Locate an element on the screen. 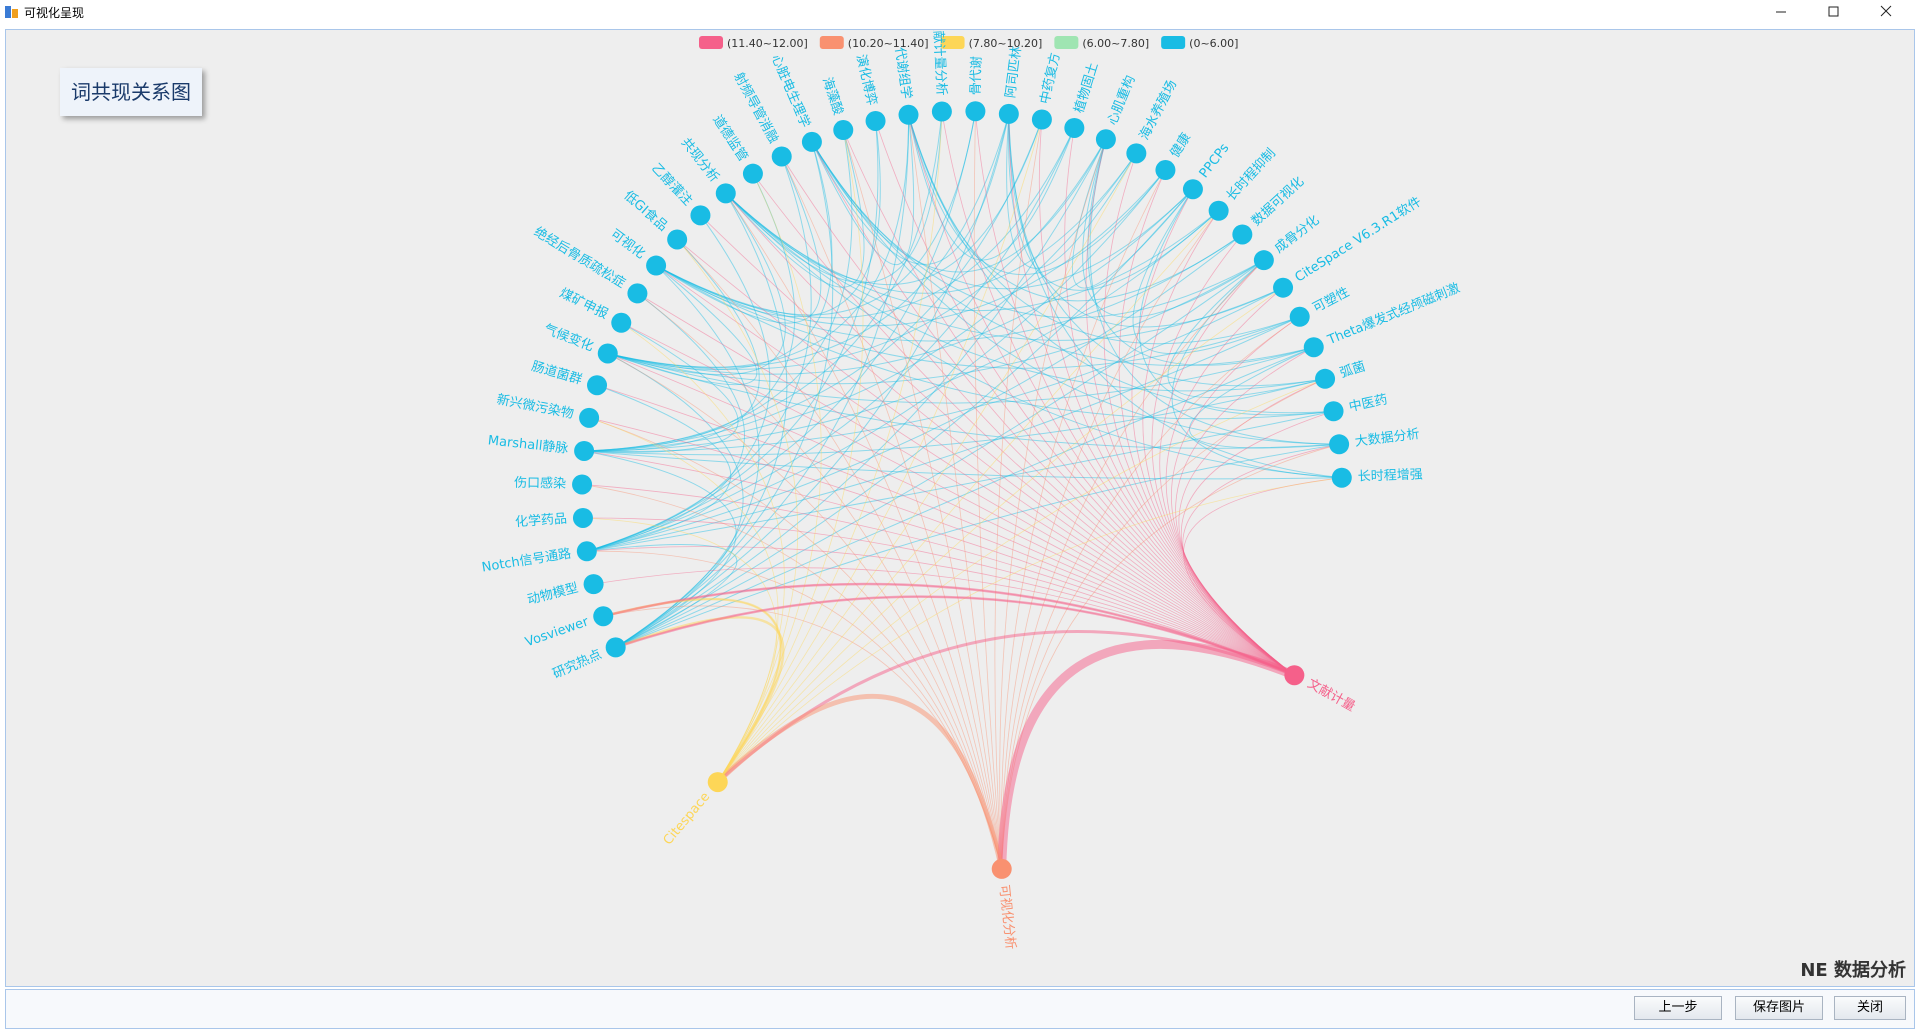 This screenshot has width=1920, height=1032. legend-swatch is located at coordinates (1173, 42).